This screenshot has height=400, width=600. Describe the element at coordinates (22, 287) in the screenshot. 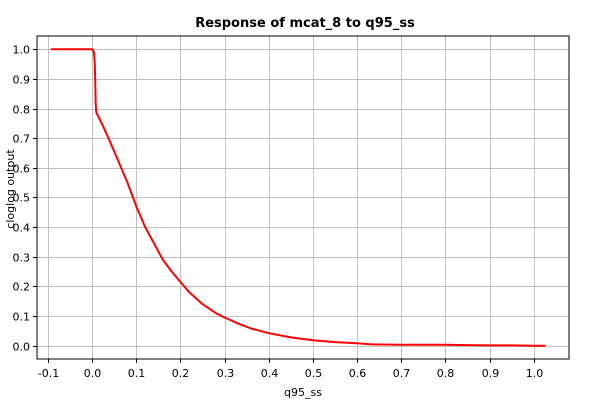

I see `y-tick-label: 0.2` at that location.